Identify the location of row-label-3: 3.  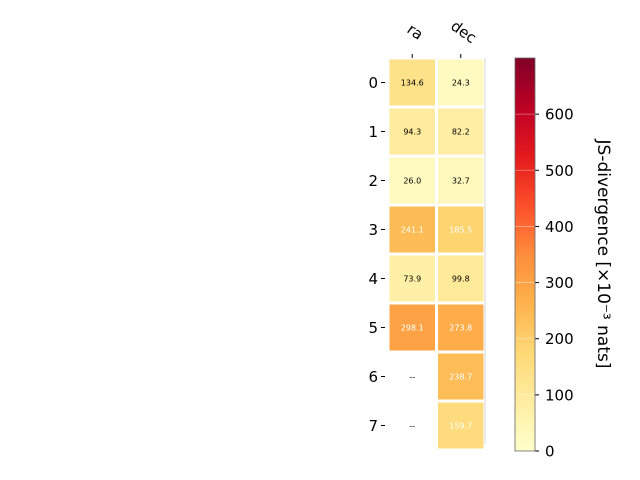
(373, 230).